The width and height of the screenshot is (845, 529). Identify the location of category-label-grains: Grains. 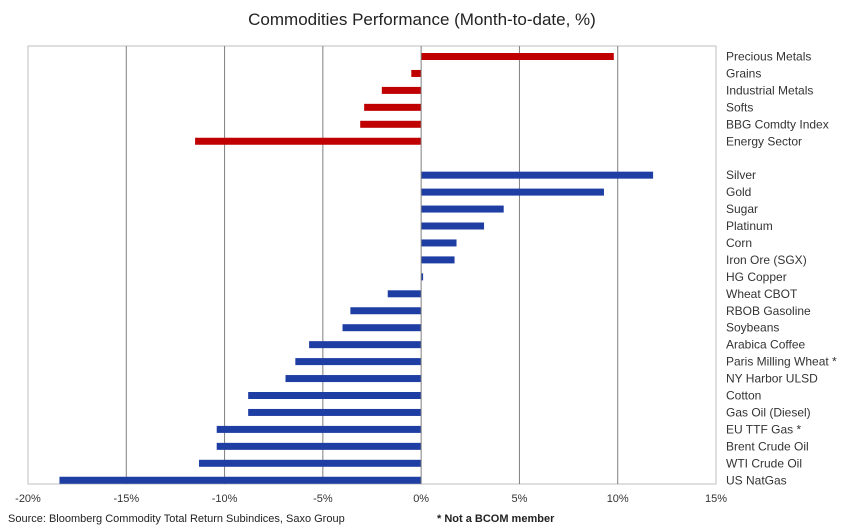
(743, 73).